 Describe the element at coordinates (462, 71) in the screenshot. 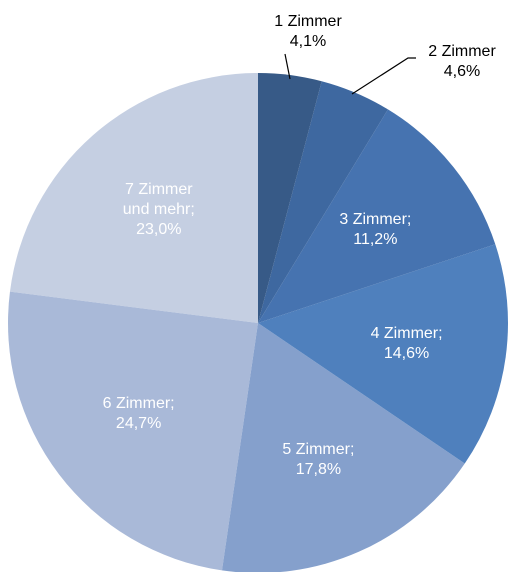

I see `value-label: 4,6%` at that location.